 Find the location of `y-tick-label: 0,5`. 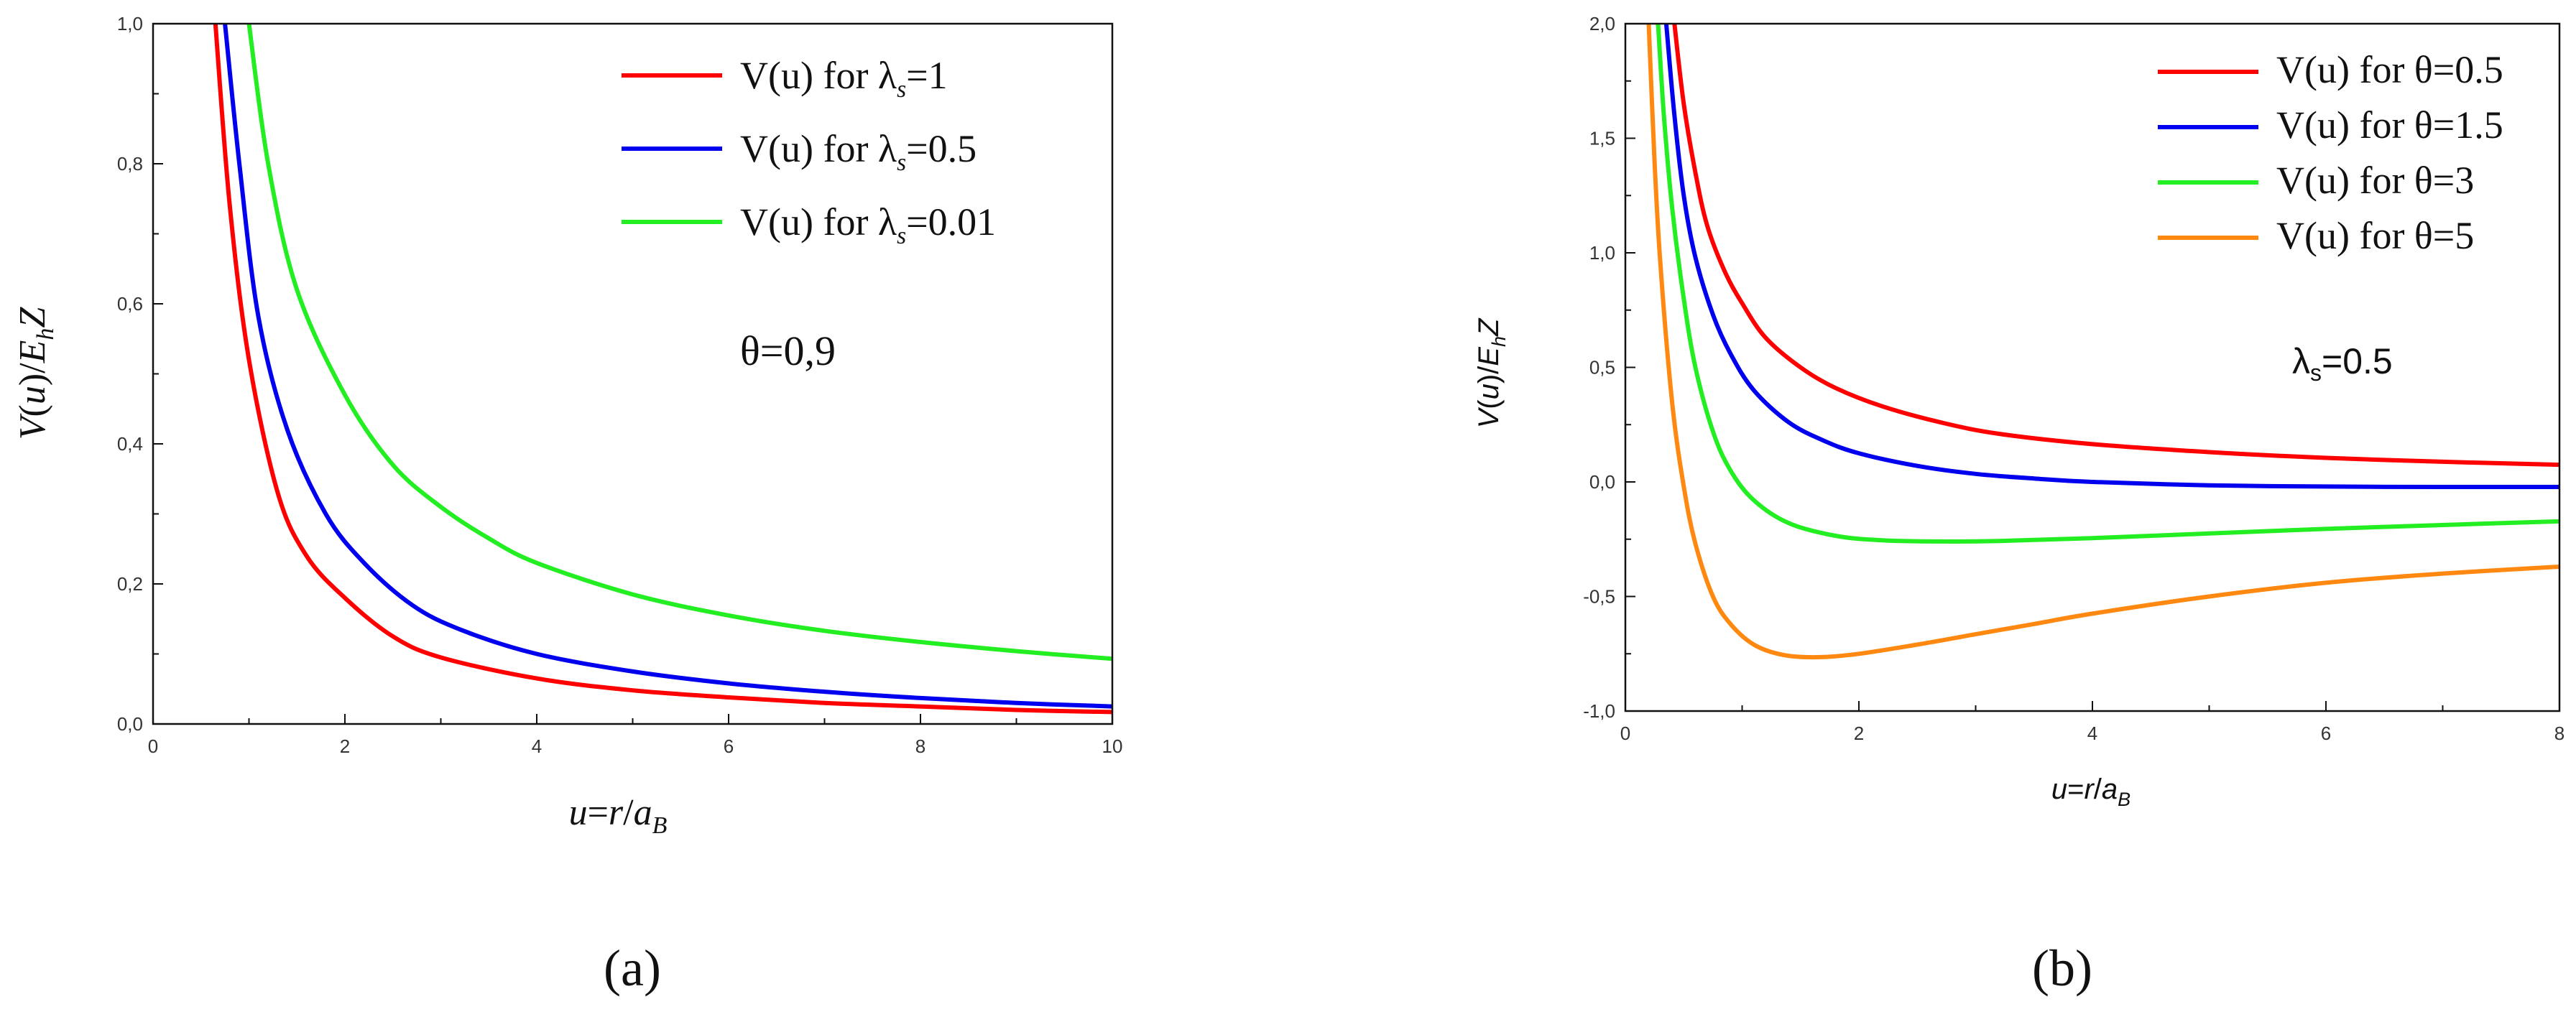

y-tick-label: 0,5 is located at coordinates (1602, 368).